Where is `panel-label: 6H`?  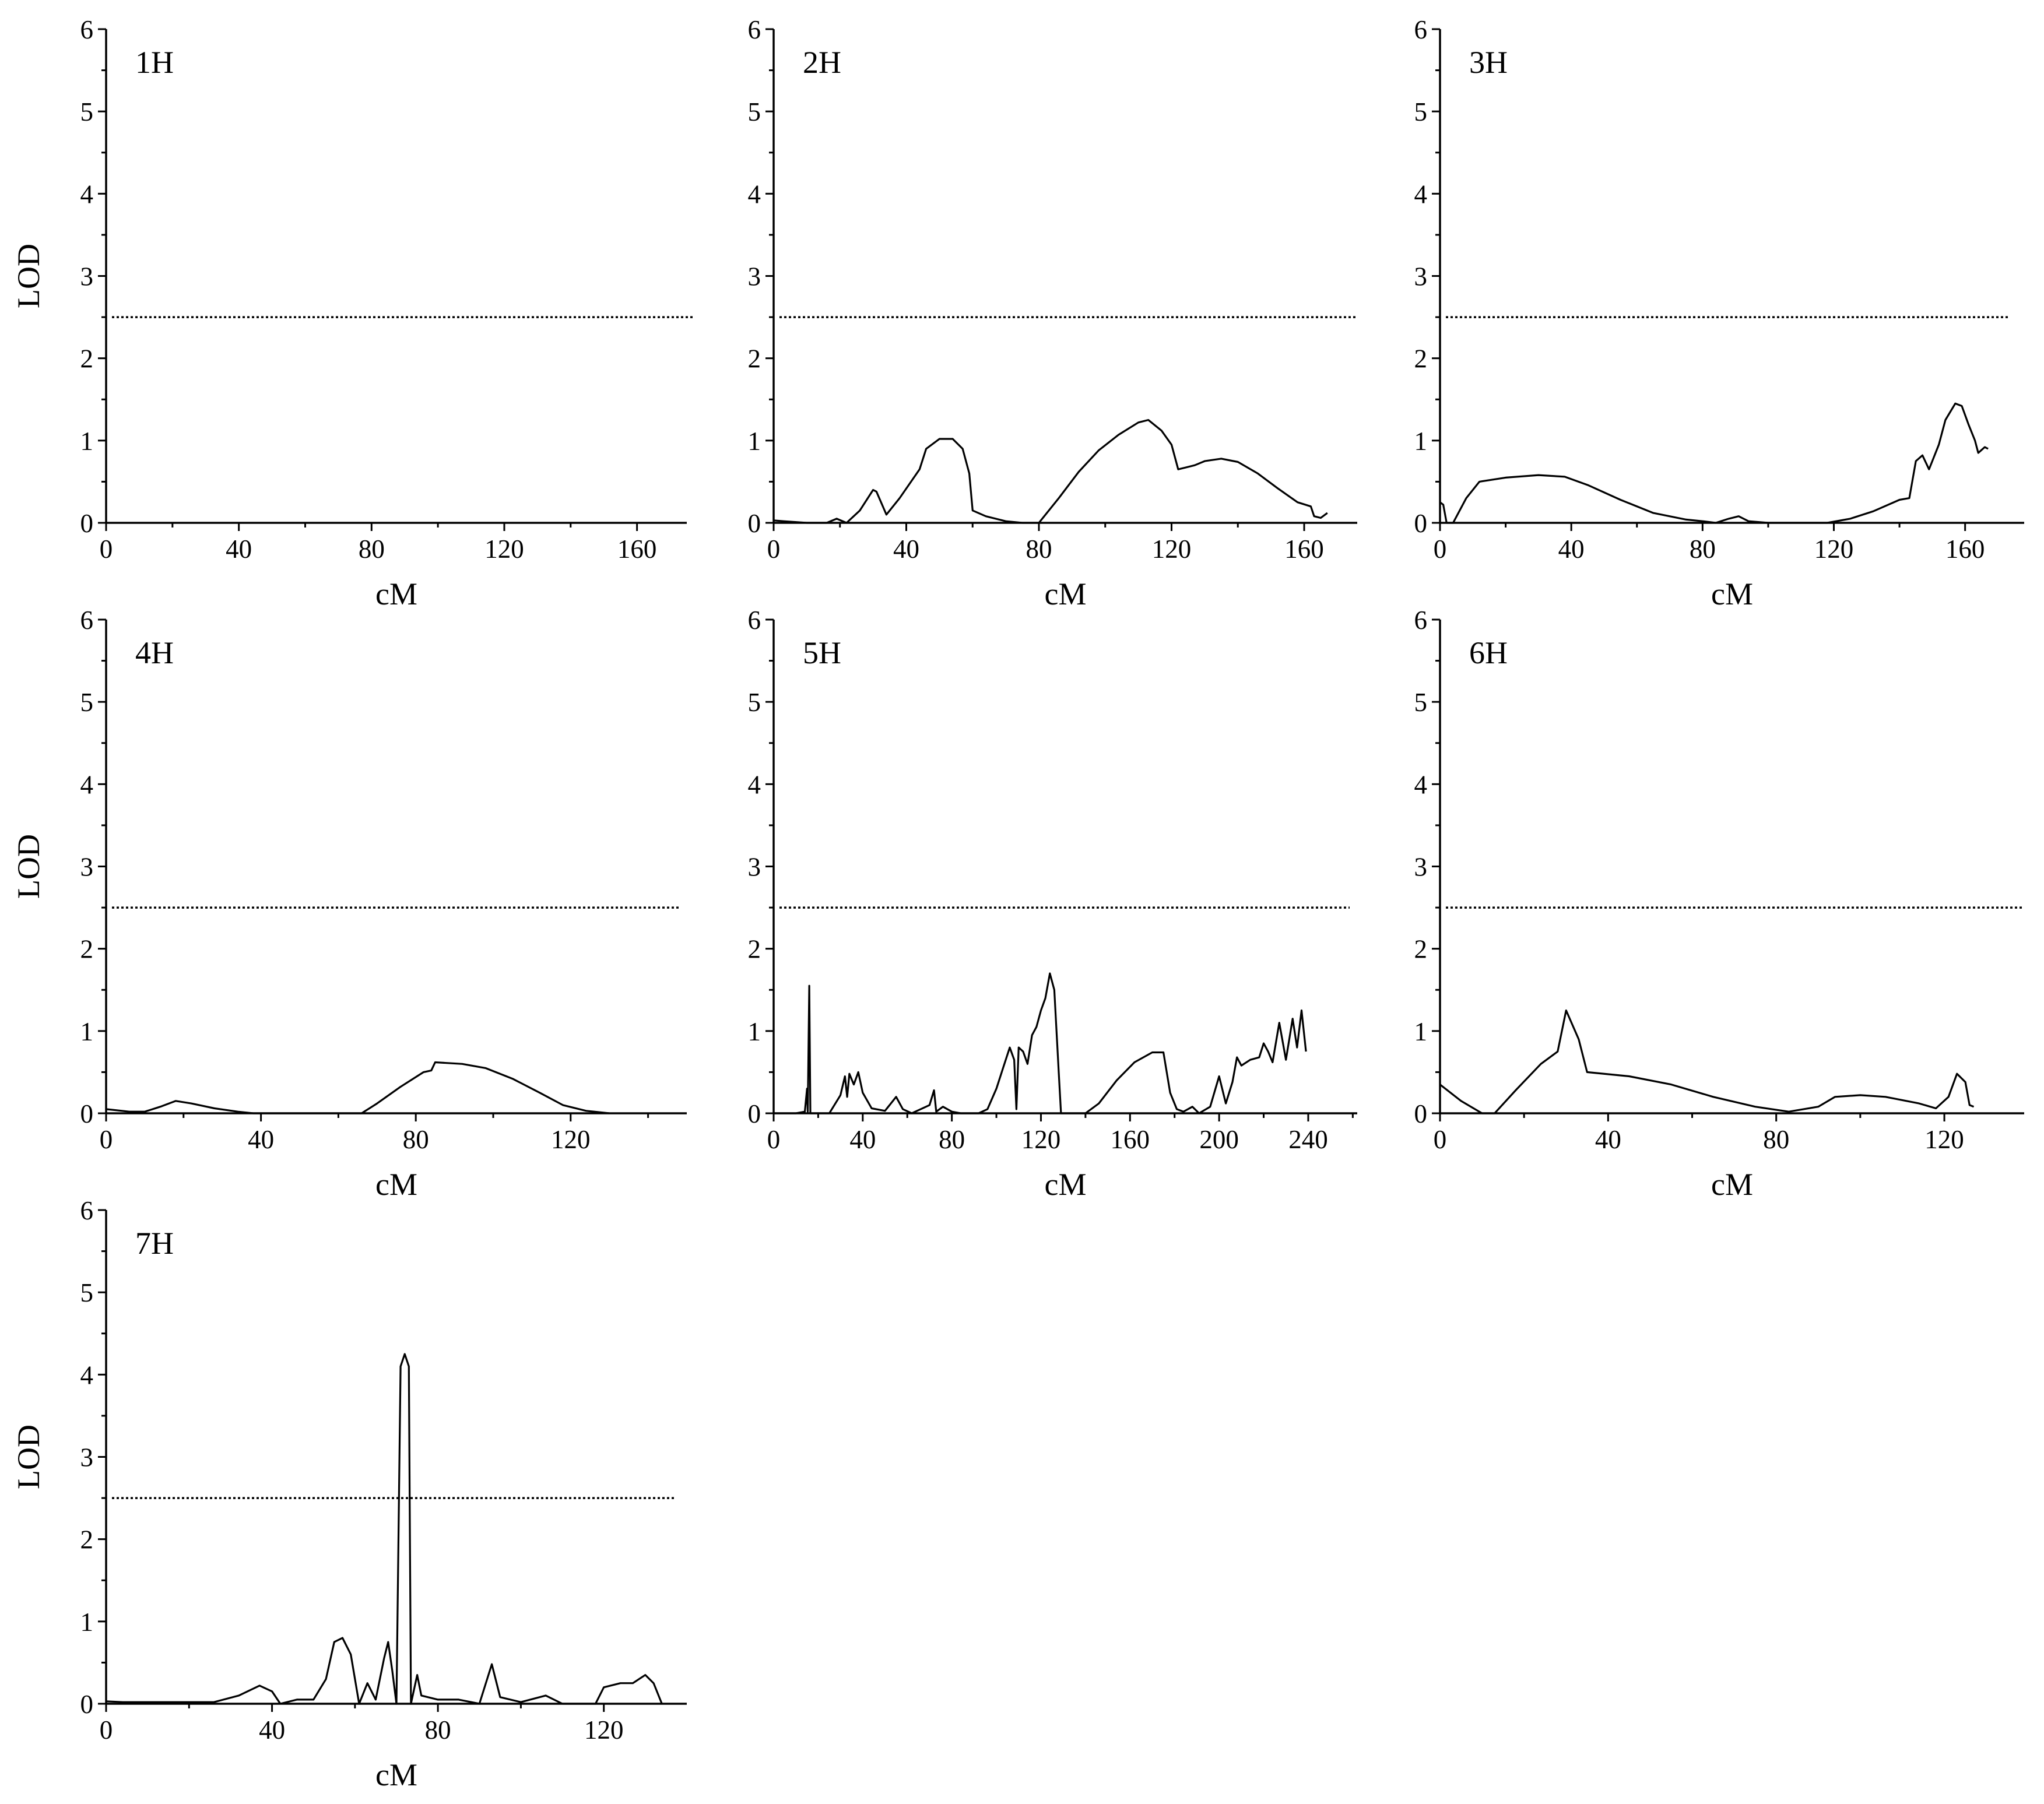
panel-label: 6H is located at coordinates (1489, 652).